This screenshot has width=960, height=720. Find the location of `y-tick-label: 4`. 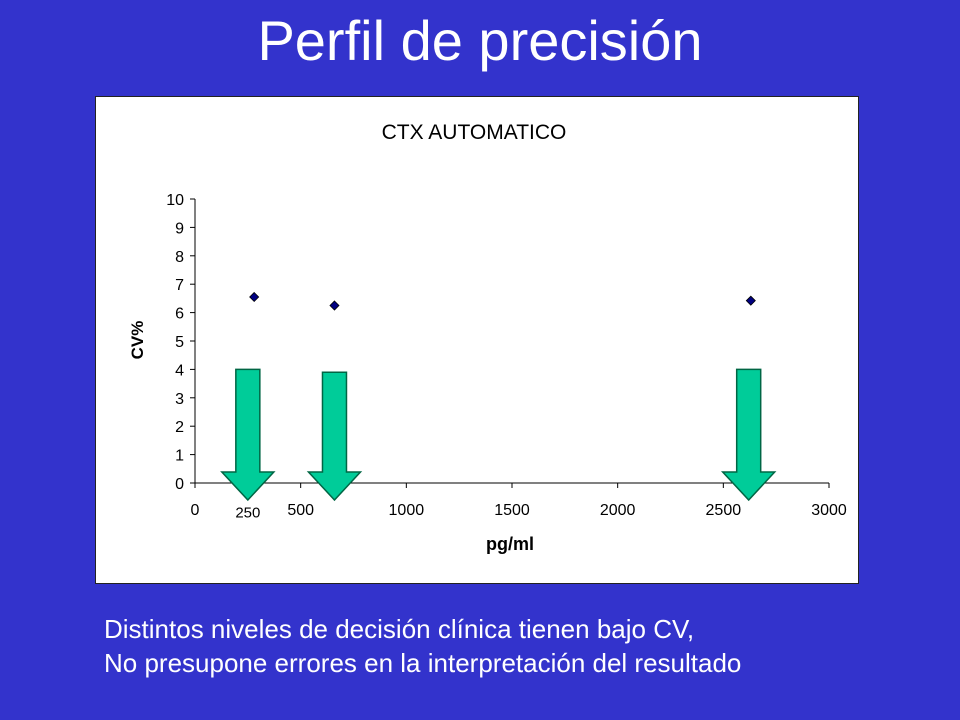

y-tick-label: 4 is located at coordinates (179, 370).